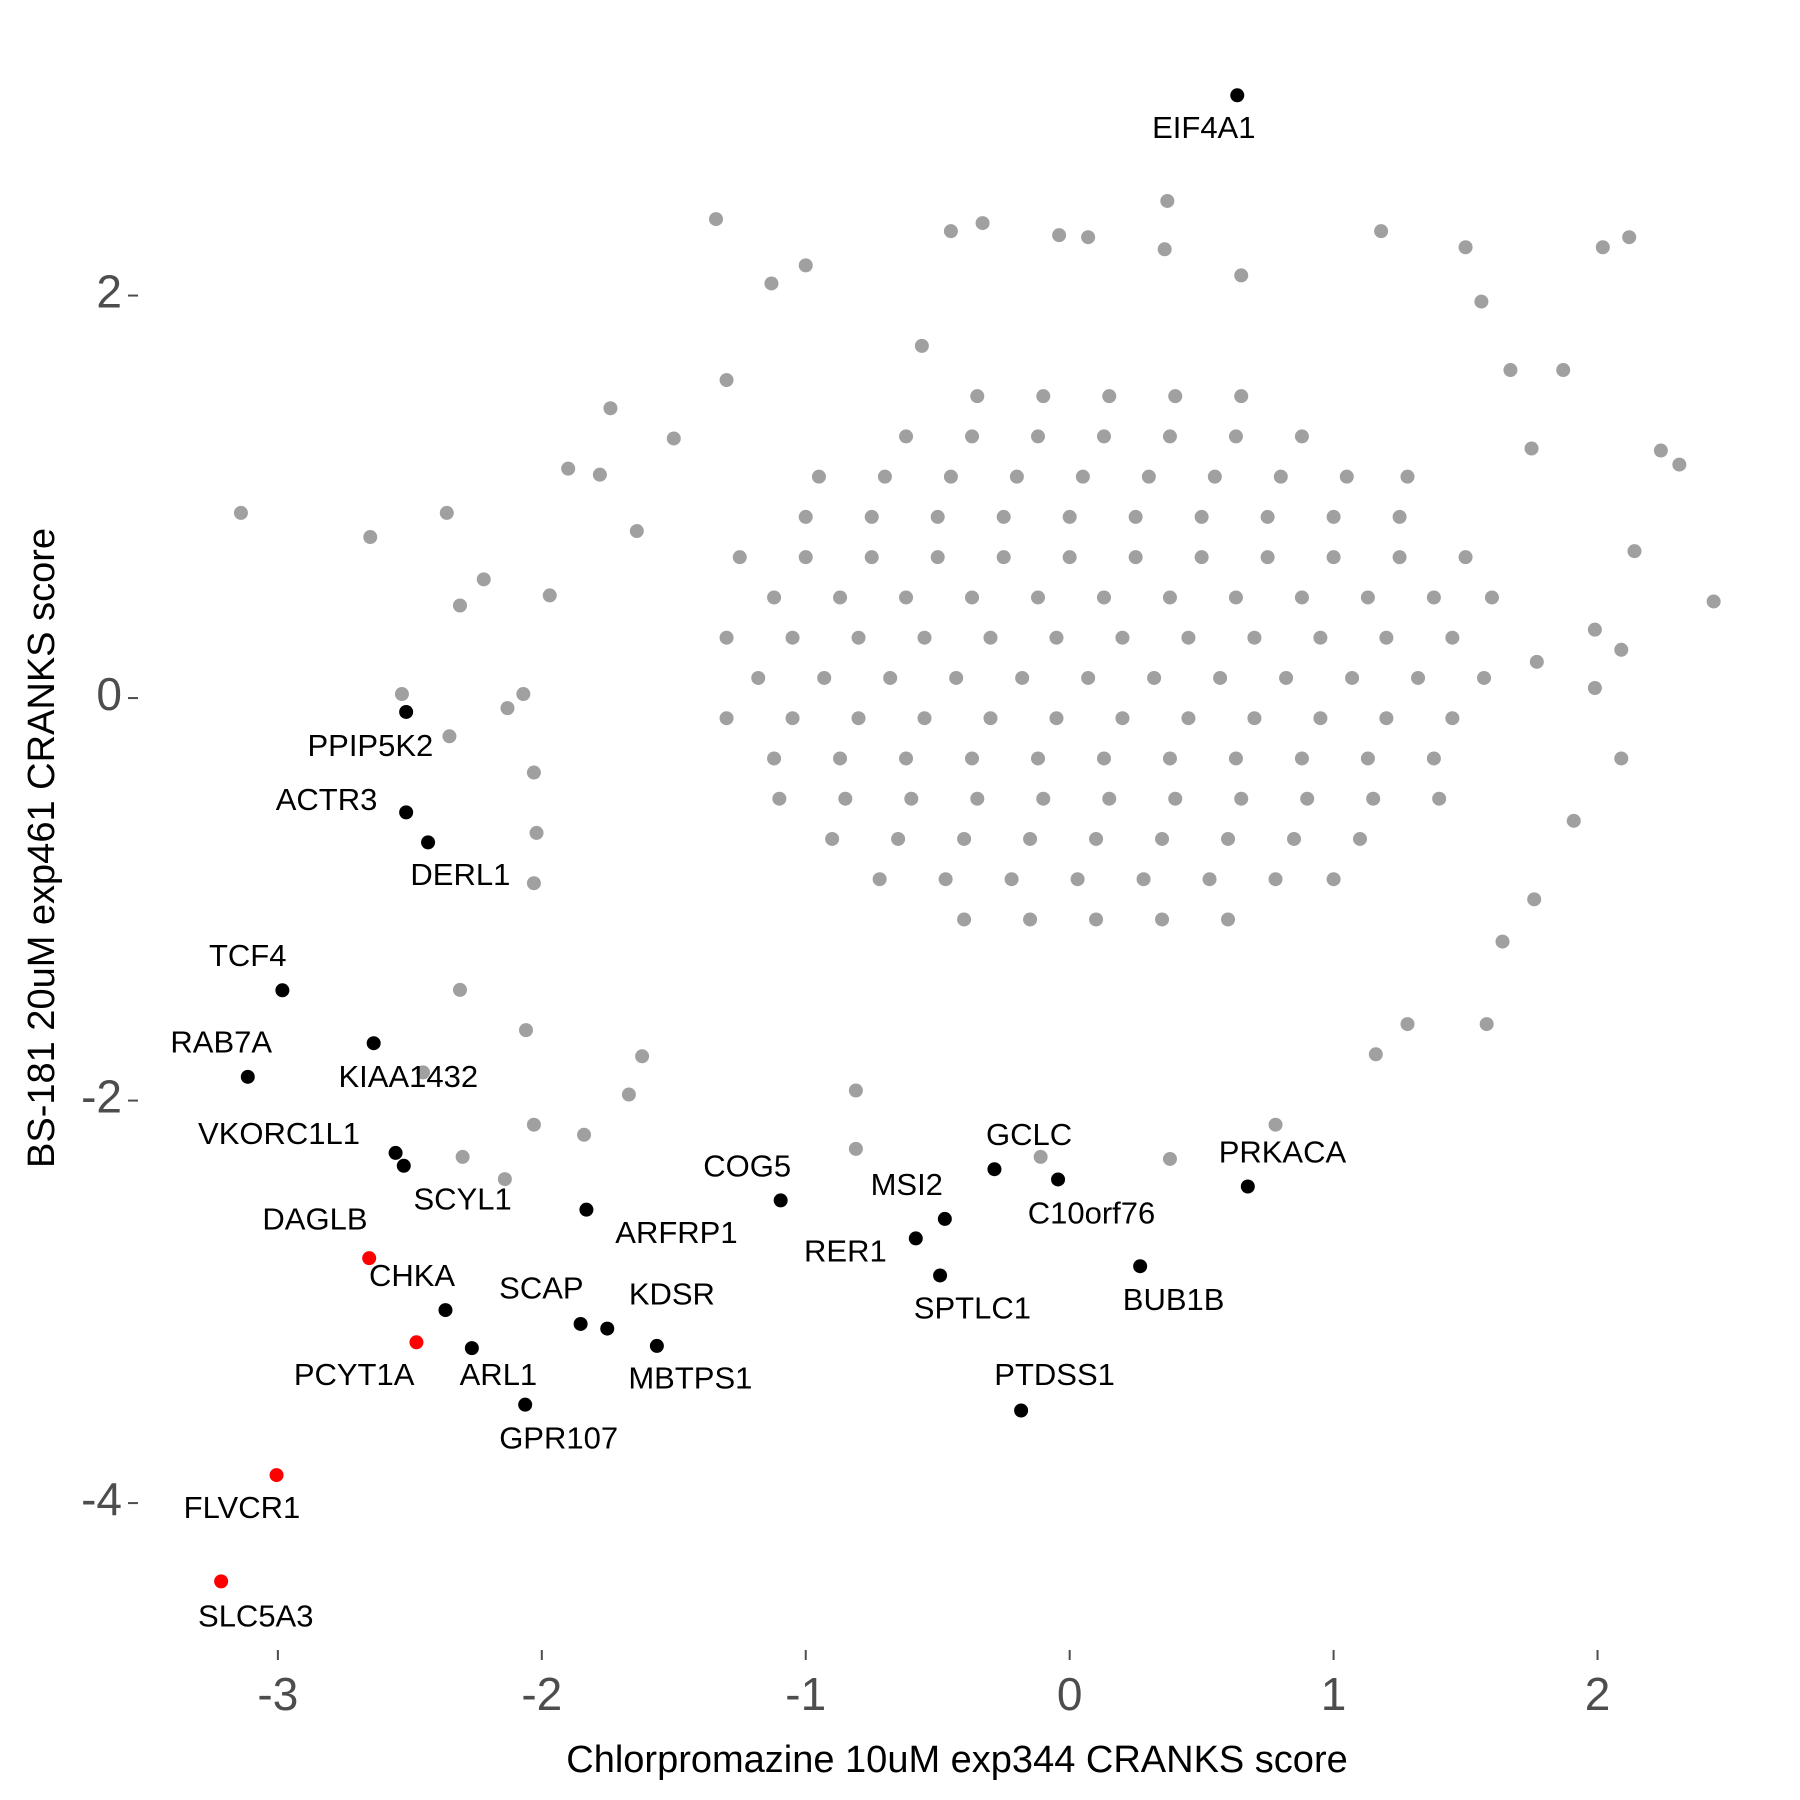 The height and width of the screenshot is (1800, 1800). I want to click on point-label: GPR107, so click(558, 1438).